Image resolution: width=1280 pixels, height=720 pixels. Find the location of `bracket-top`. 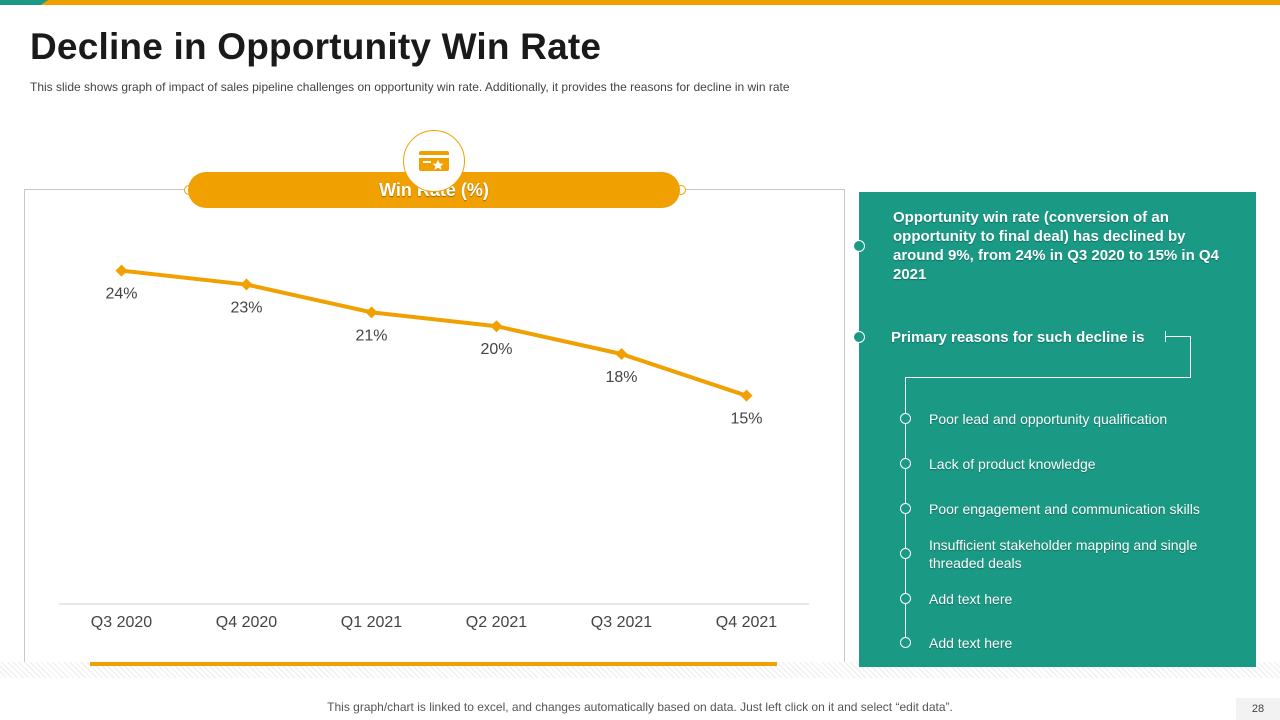

bracket-top is located at coordinates (1048, 377).